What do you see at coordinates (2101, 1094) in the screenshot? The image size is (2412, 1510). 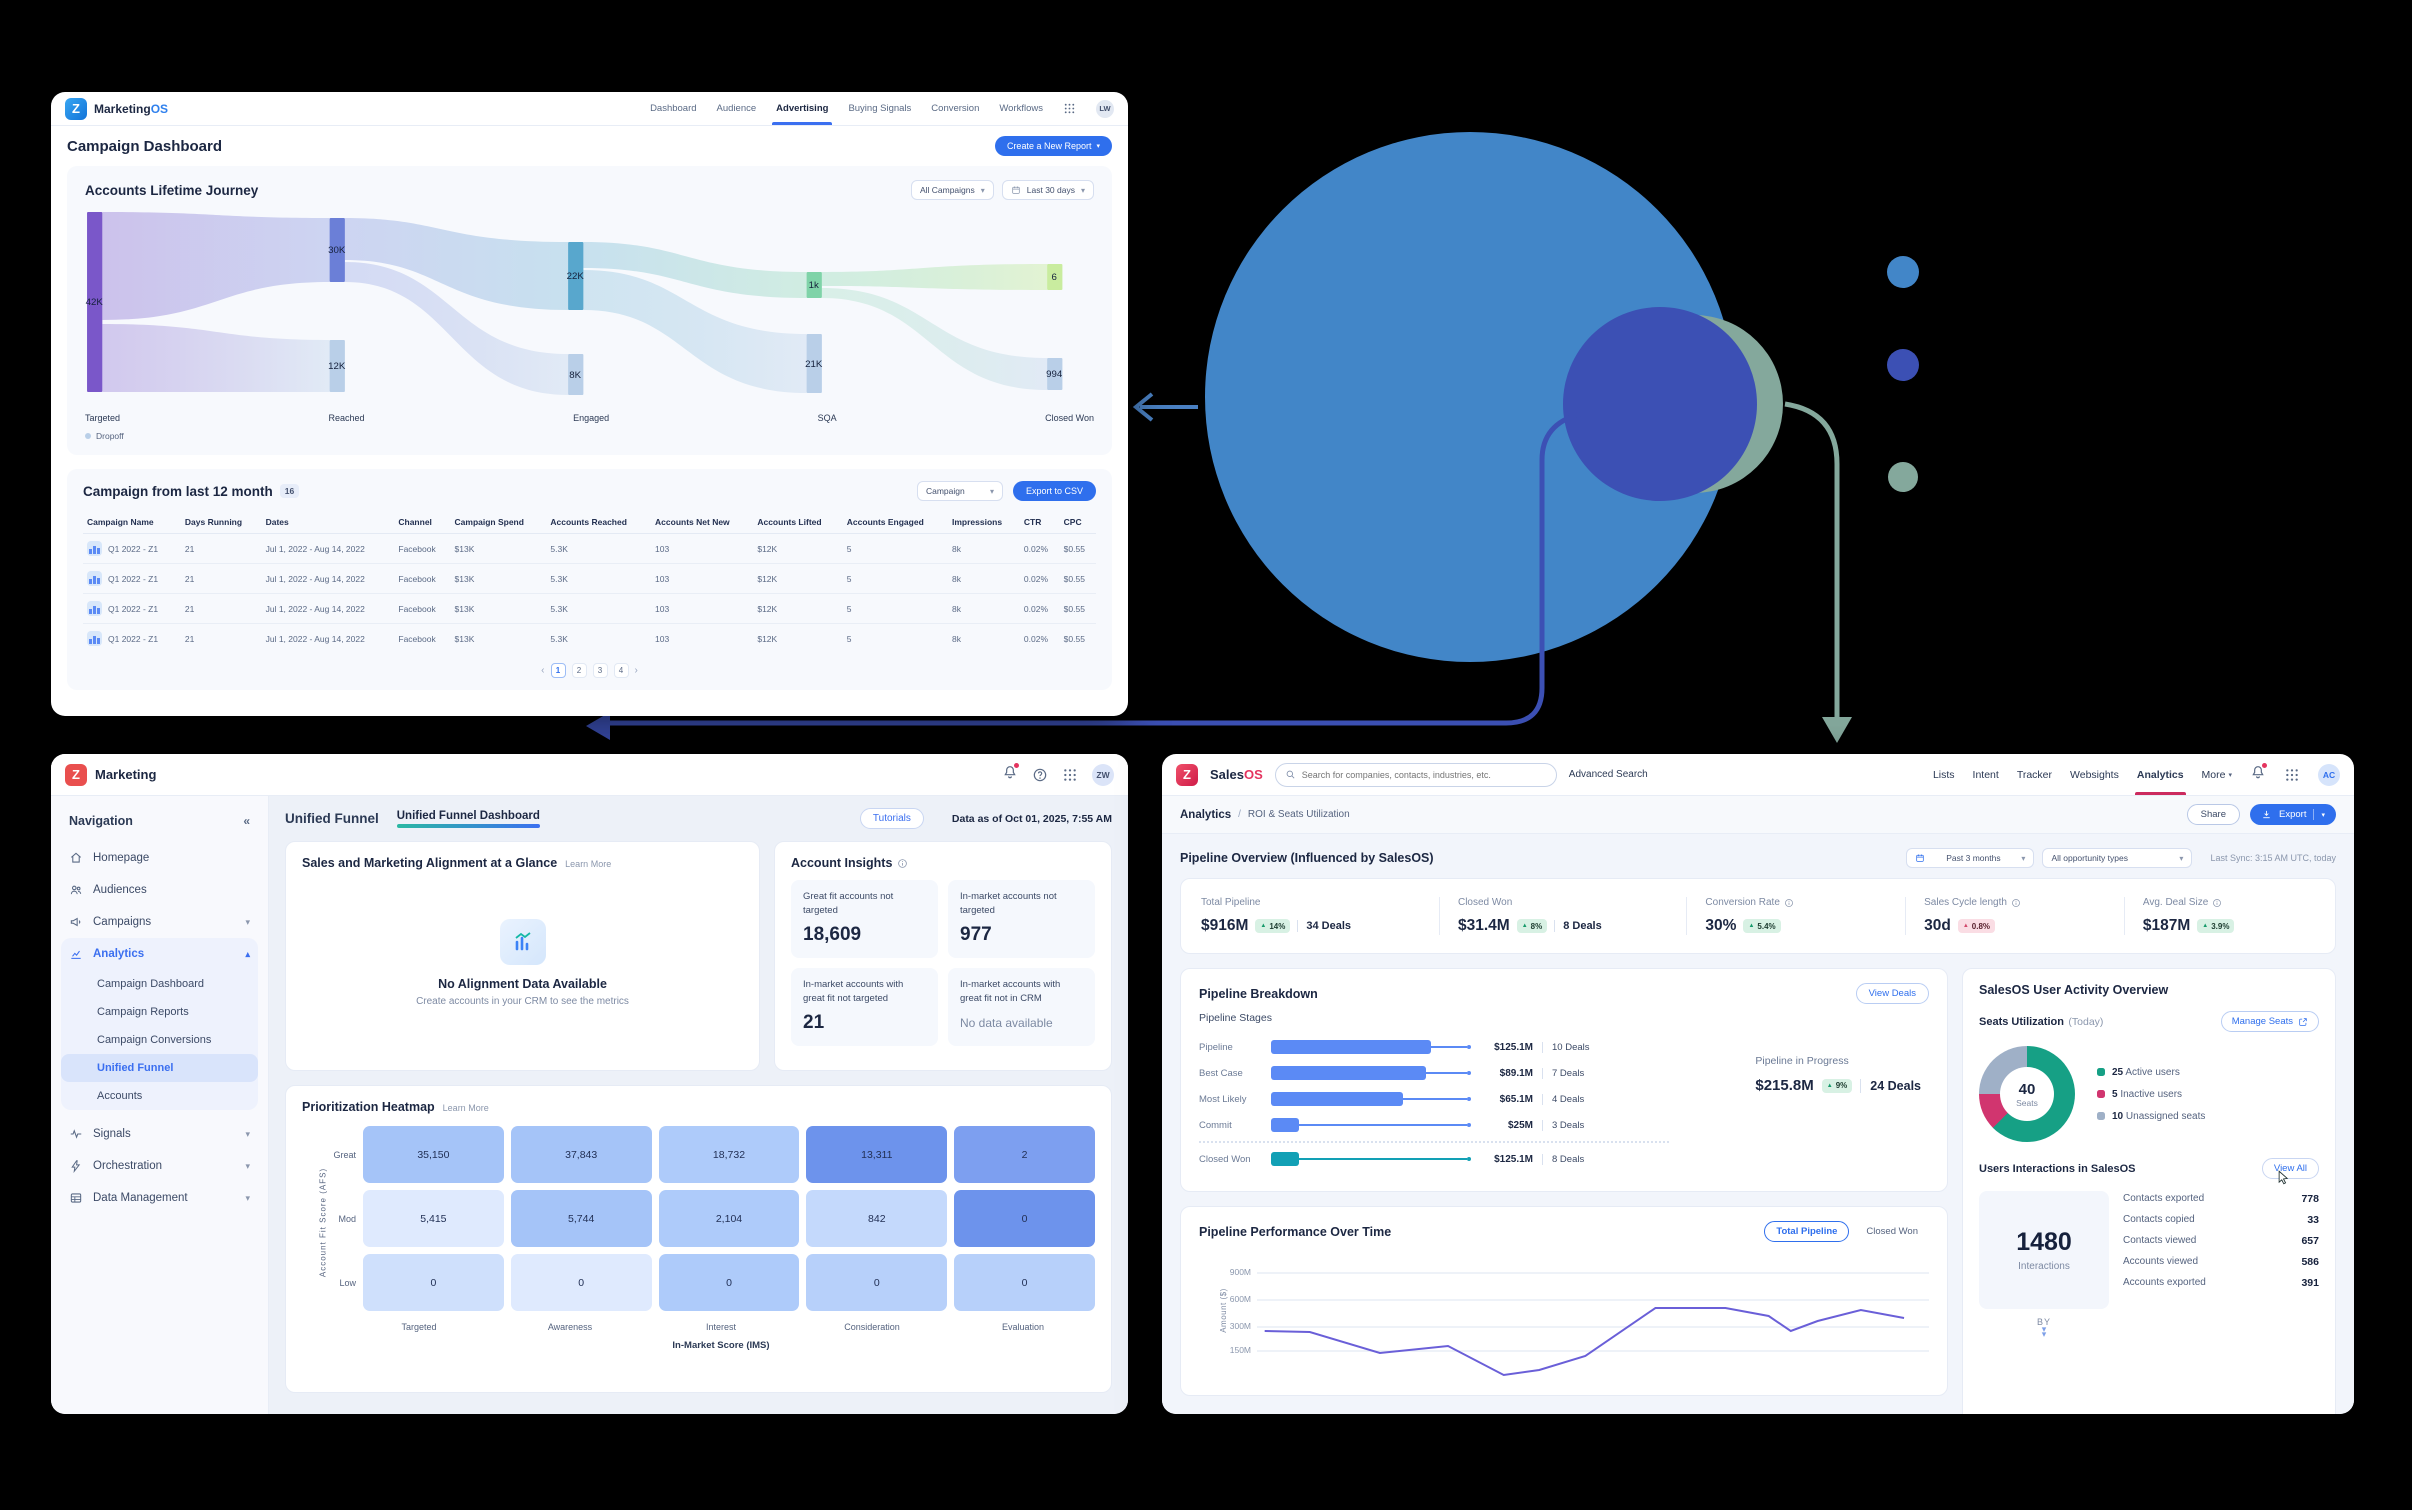 I see `legend-swatch` at bounding box center [2101, 1094].